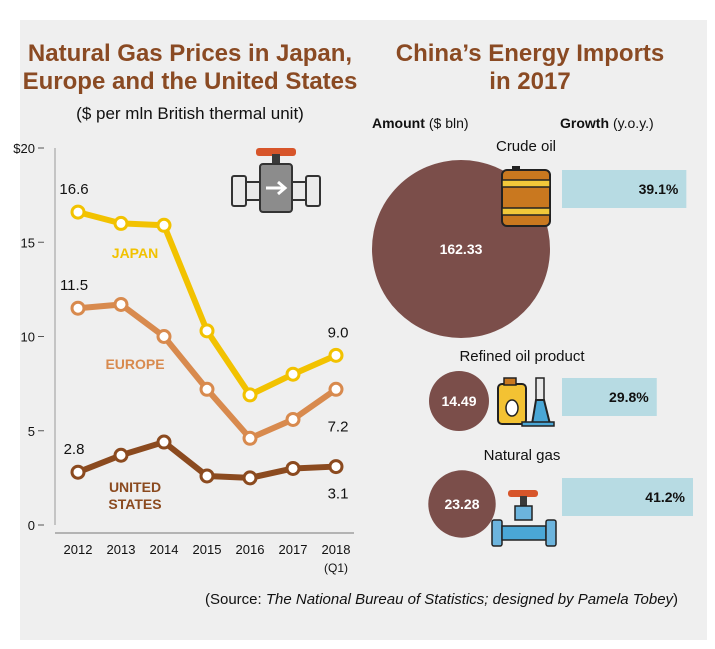  Describe the element at coordinates (134, 364) in the screenshot. I see `series-name-label: EUROPE` at that location.